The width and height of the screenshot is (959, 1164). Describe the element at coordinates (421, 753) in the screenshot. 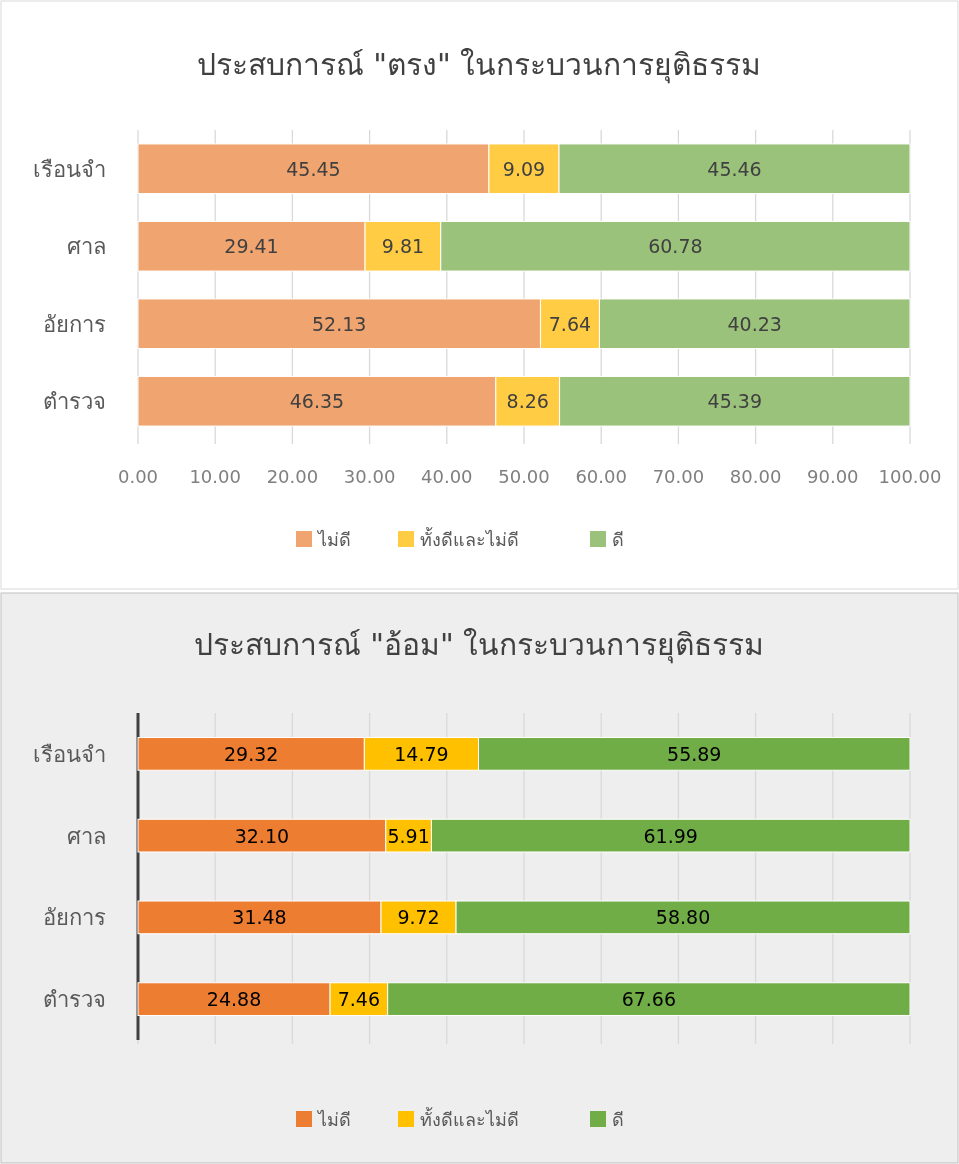

I see `data-label: 14.79` at that location.